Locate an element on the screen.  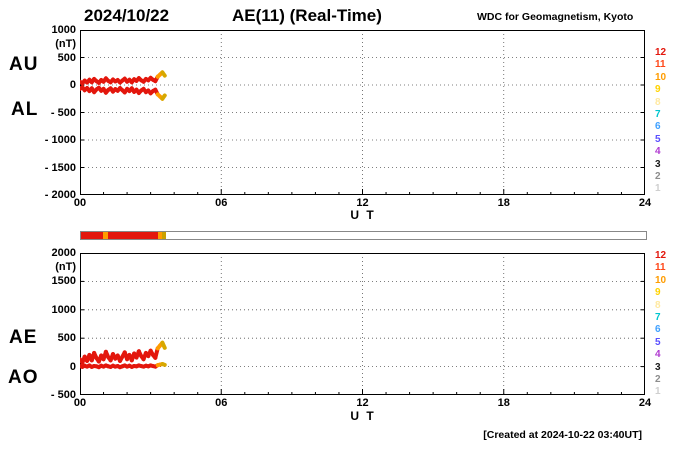
ut-axis-label-top: U T is located at coordinates (363, 215).